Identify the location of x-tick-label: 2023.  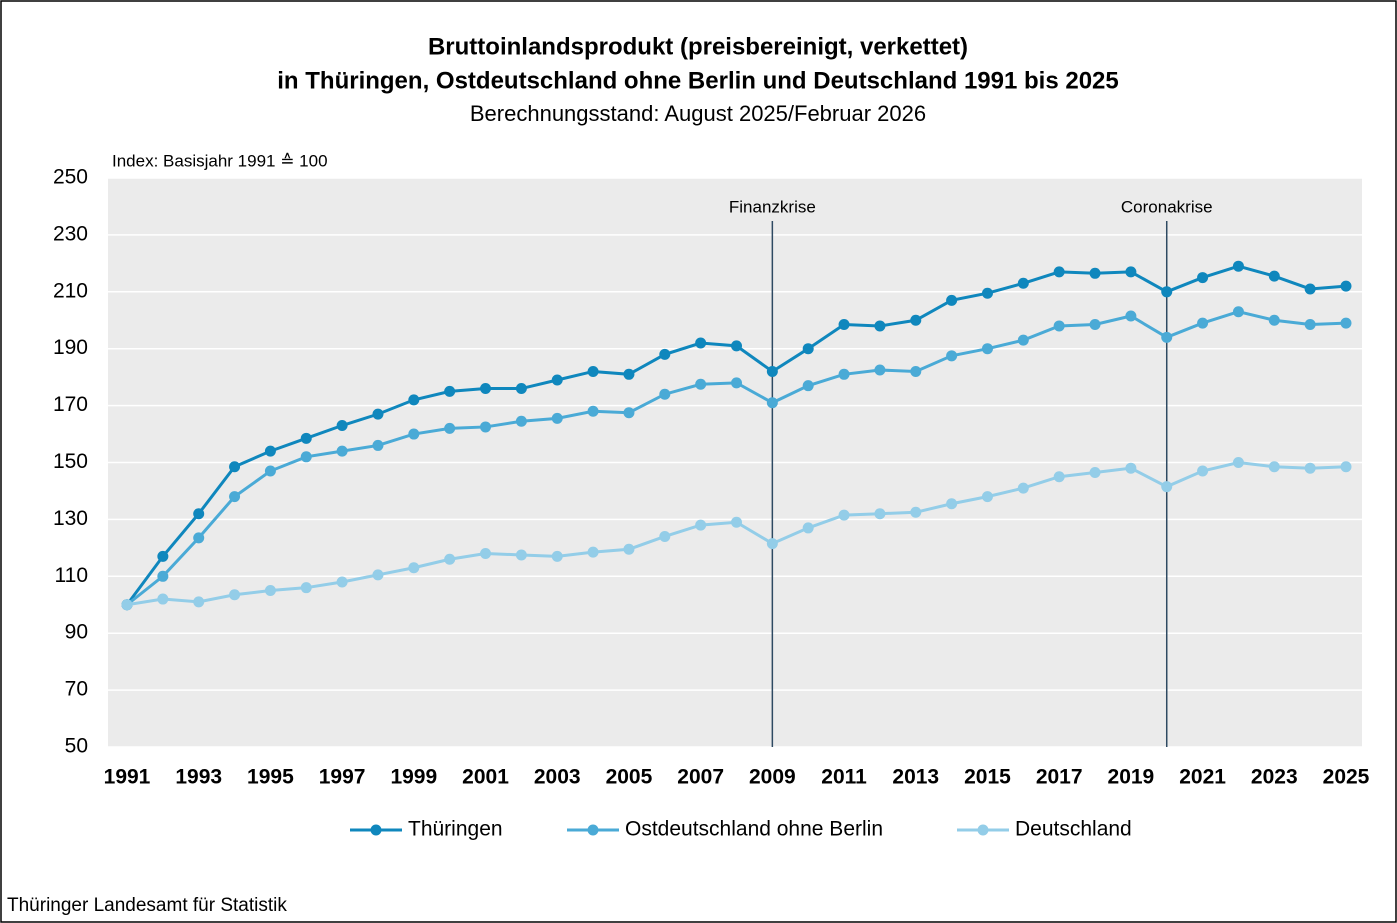
(1274, 777).